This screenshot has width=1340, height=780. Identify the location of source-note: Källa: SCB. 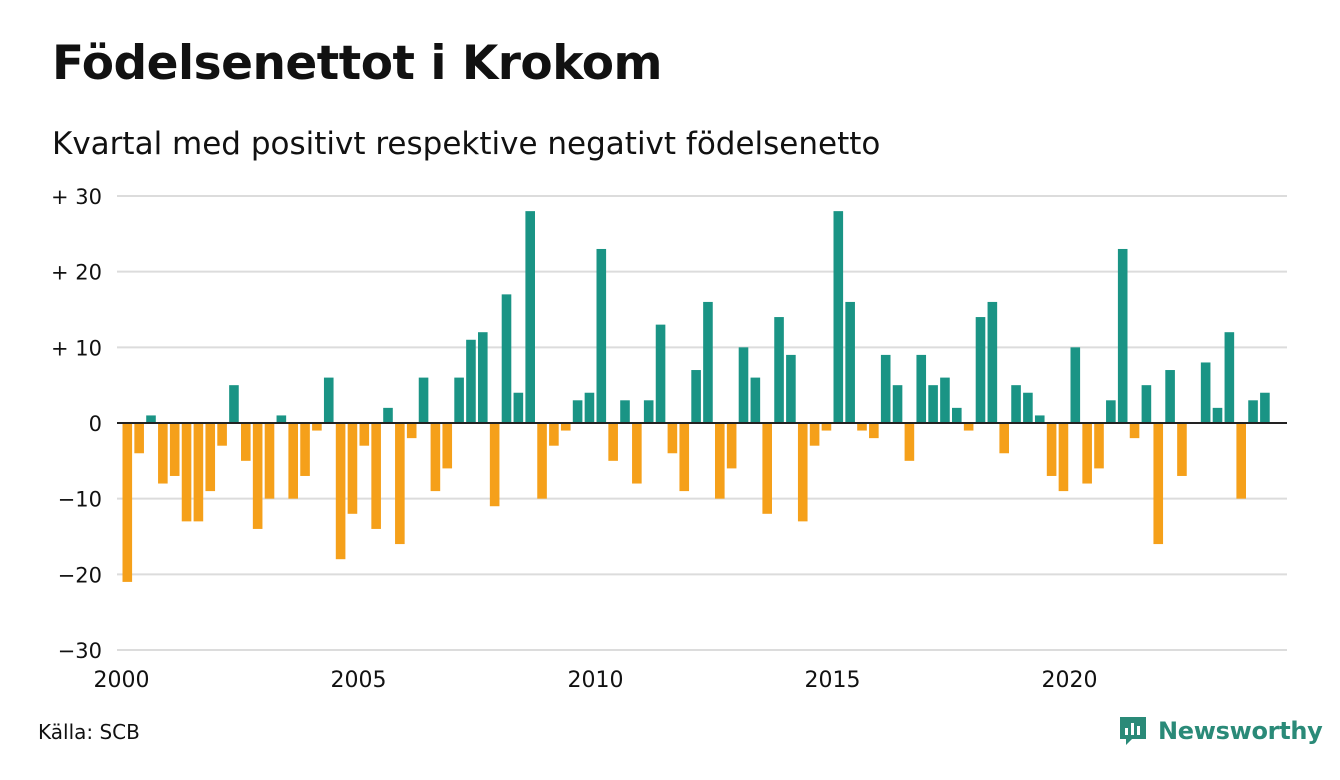
(89, 732).